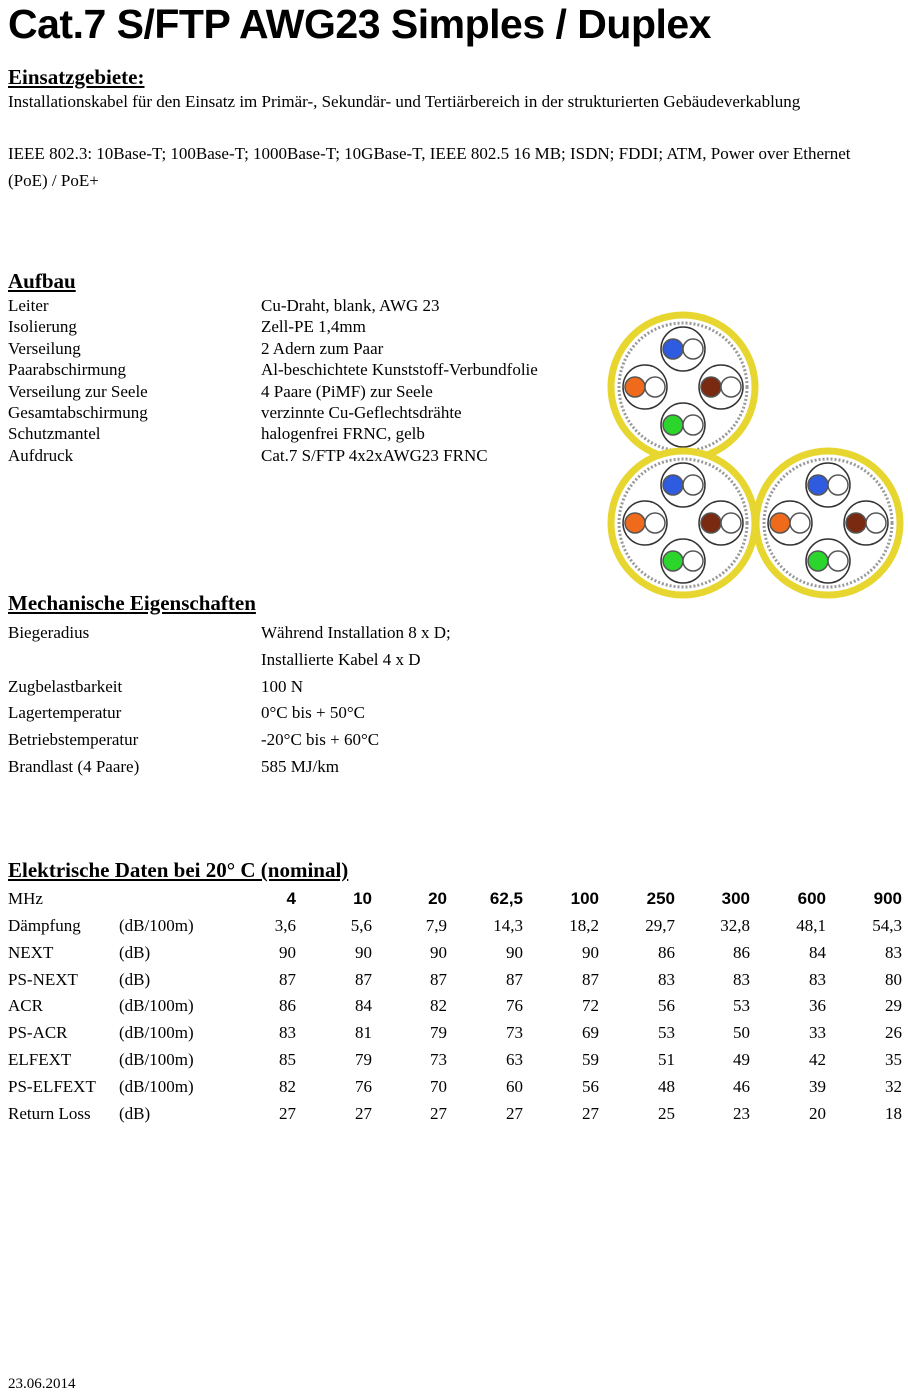 This screenshot has height=1395, width=908. Describe the element at coordinates (313, 327) in the screenshot. I see `spec-value: Zell-PE 1,4mm` at that location.